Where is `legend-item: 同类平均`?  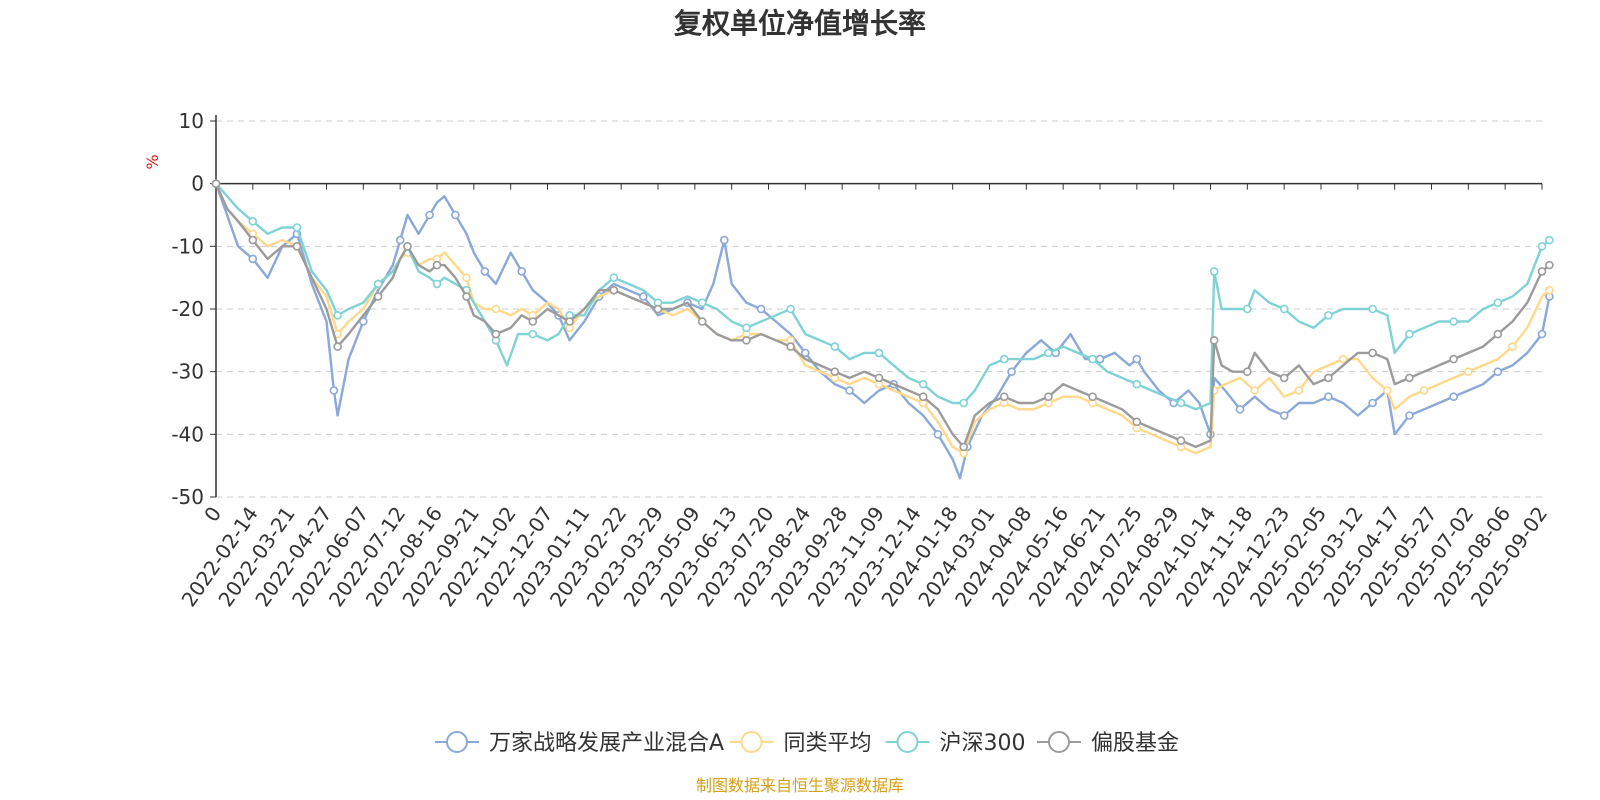
legend-item: 同类平均 is located at coordinates (800, 743).